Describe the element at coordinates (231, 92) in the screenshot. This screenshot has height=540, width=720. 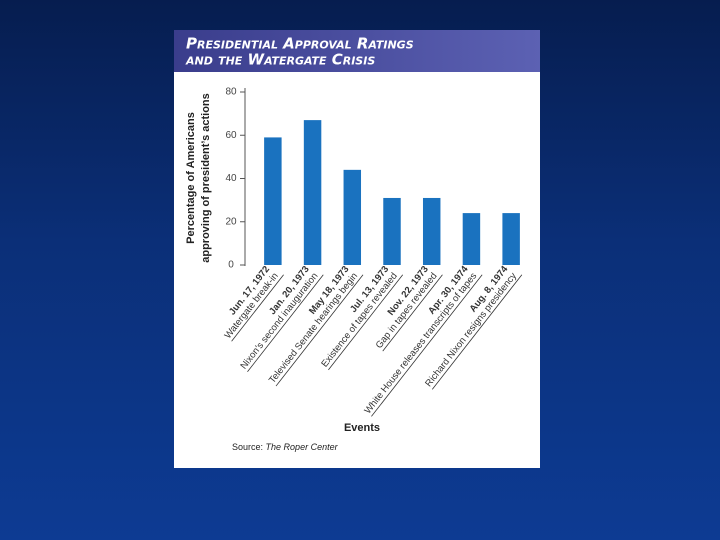
I see `y-tick-label: 80` at that location.